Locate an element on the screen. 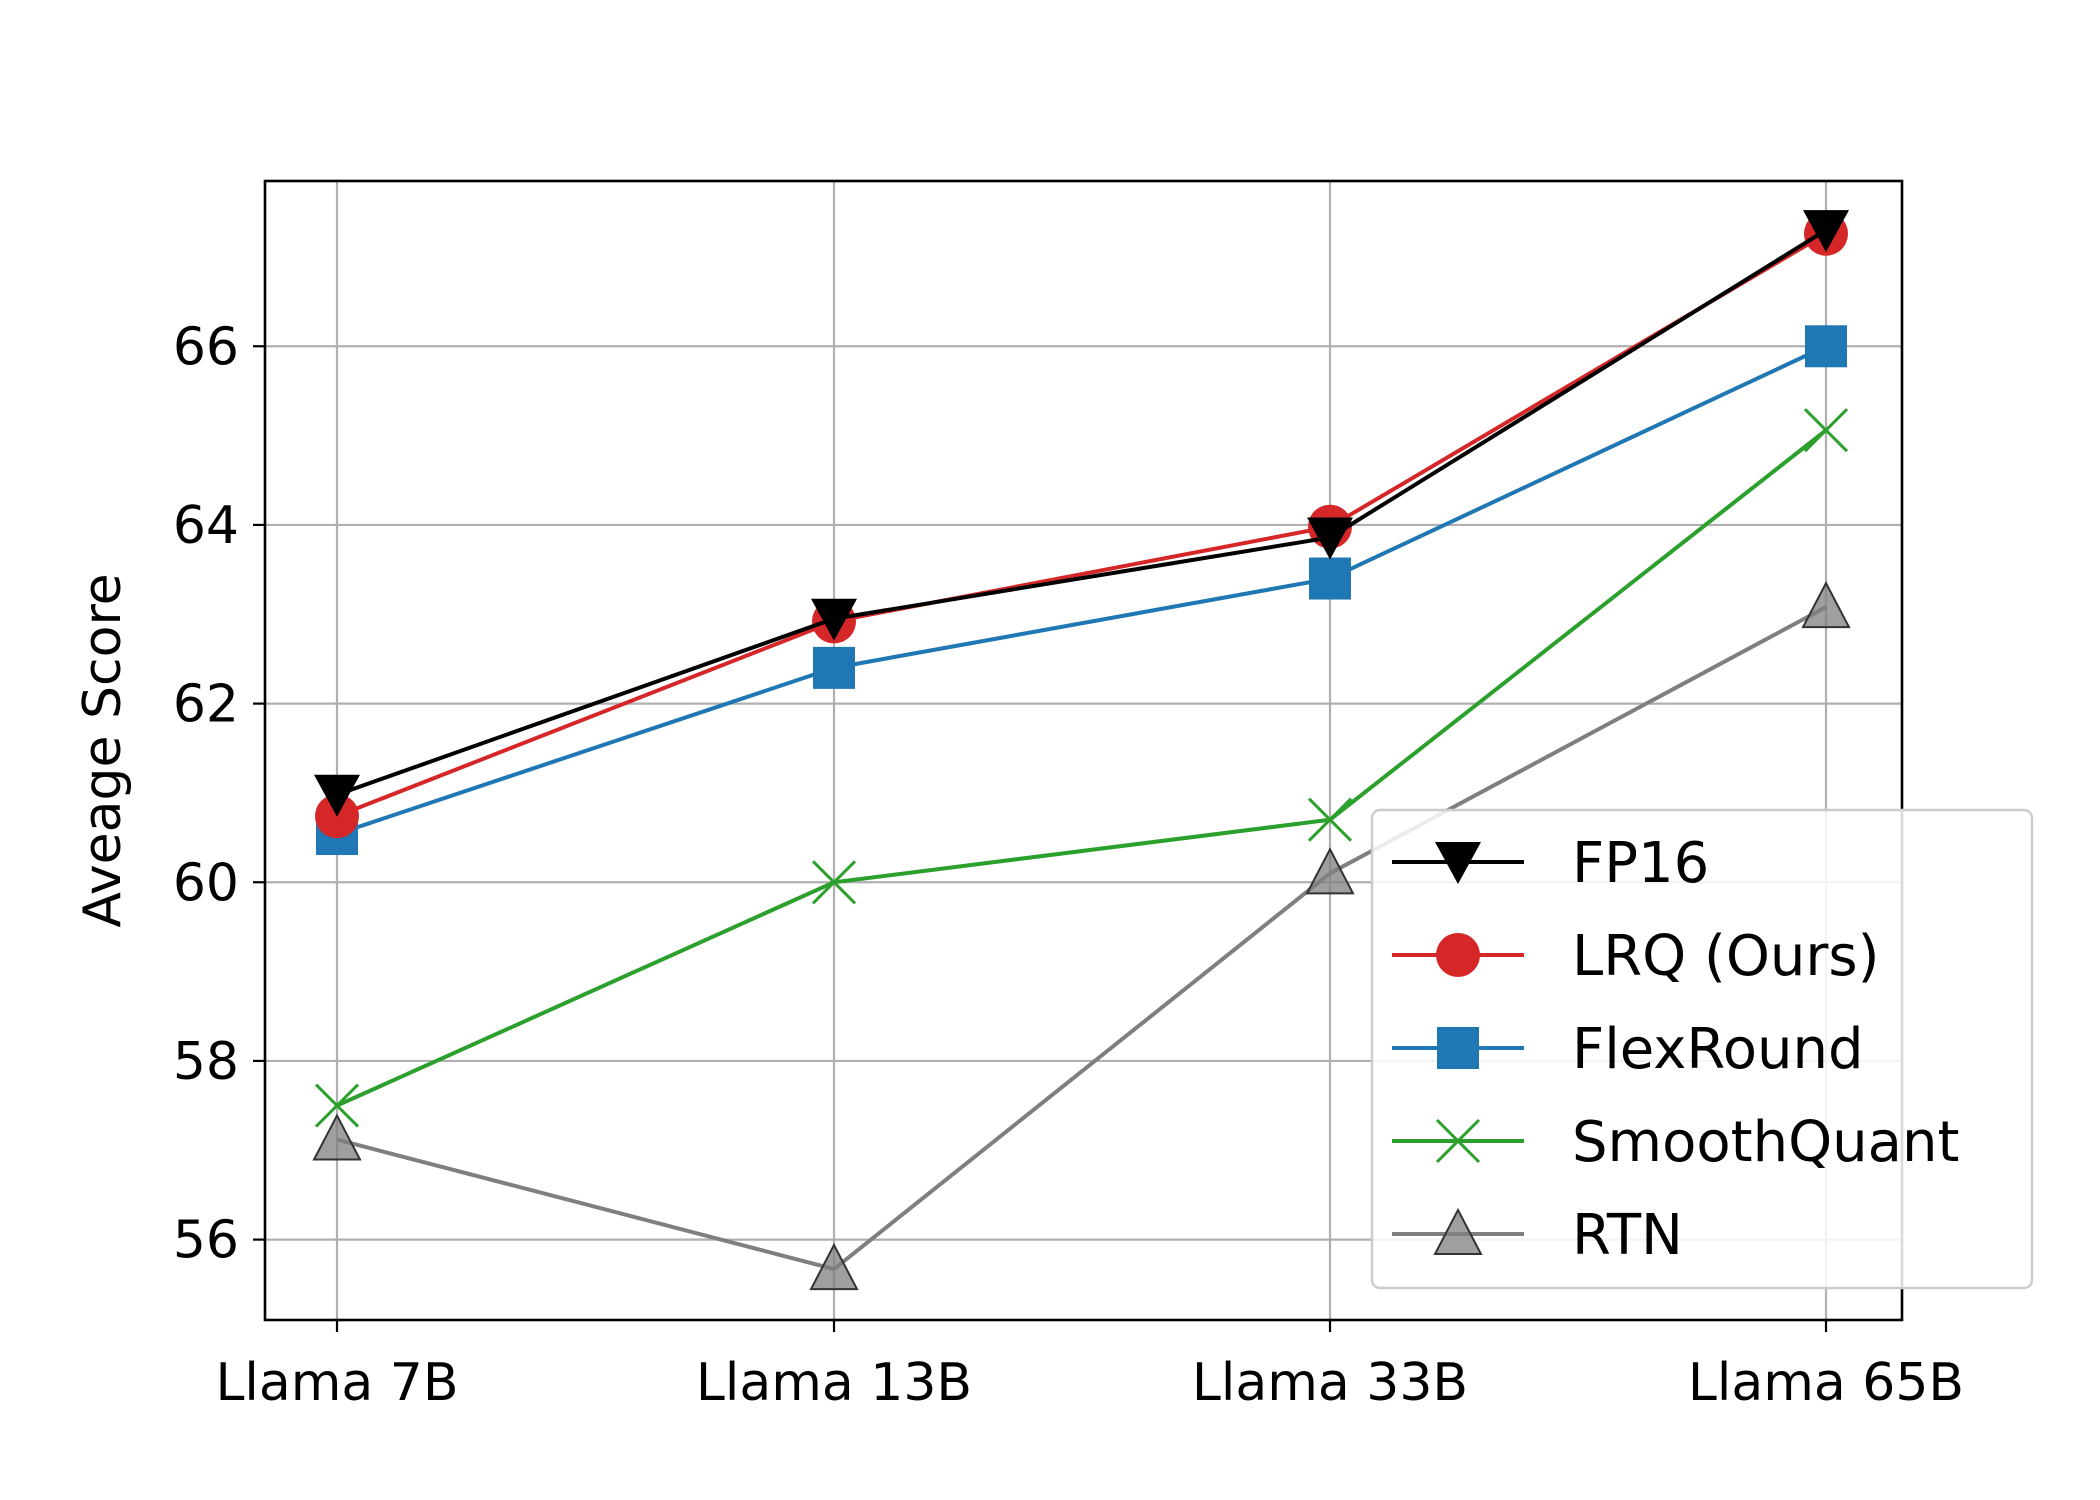 Image resolution: width=2100 pixels, height=1500 pixels. y-tick-label: 62 is located at coordinates (206, 705).